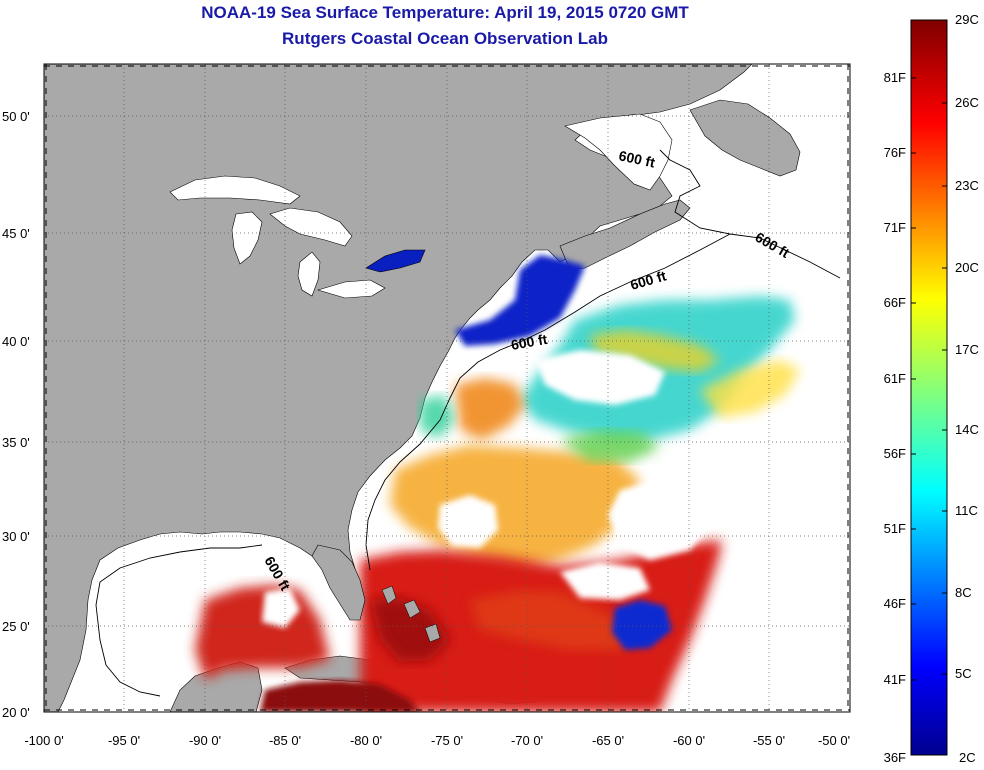 This screenshot has width=984, height=770. Describe the element at coordinates (895, 528) in the screenshot. I see `colorbar-f-label: 51F` at that location.